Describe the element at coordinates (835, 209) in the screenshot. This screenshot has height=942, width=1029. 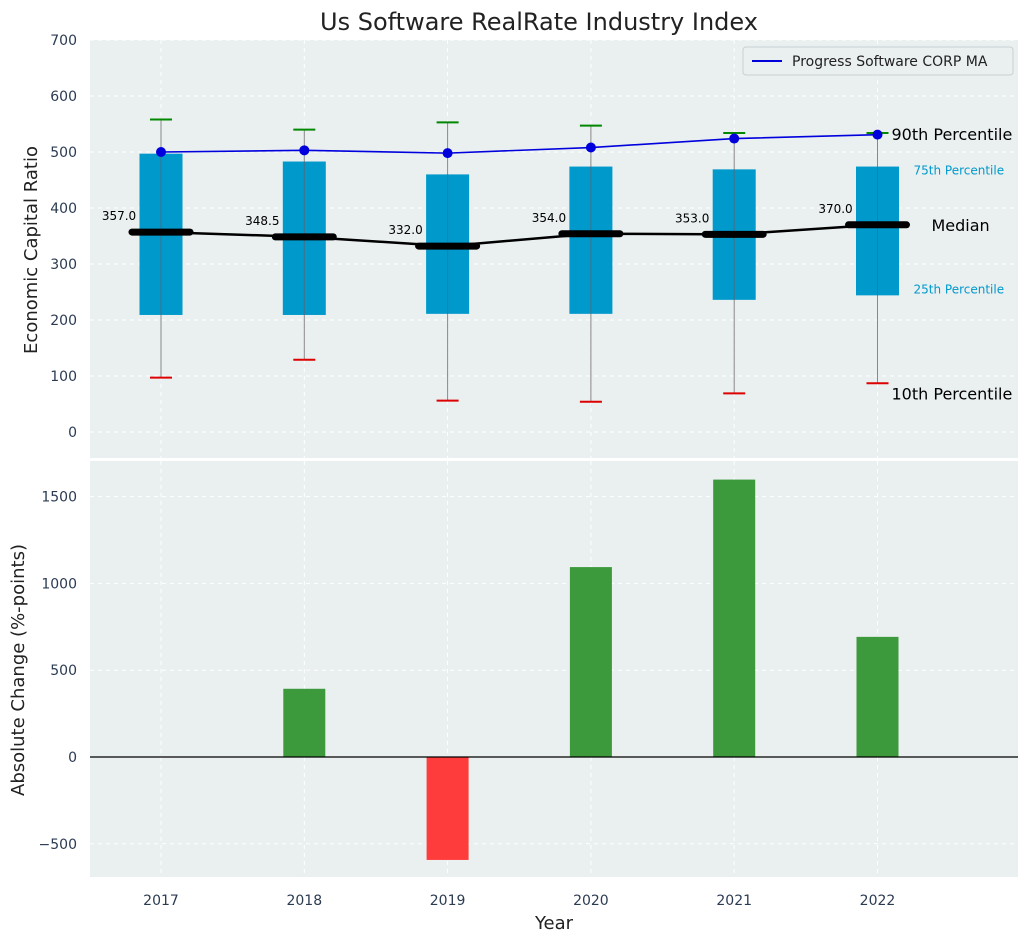
I see `median-value-label-2022: 370.0` at that location.